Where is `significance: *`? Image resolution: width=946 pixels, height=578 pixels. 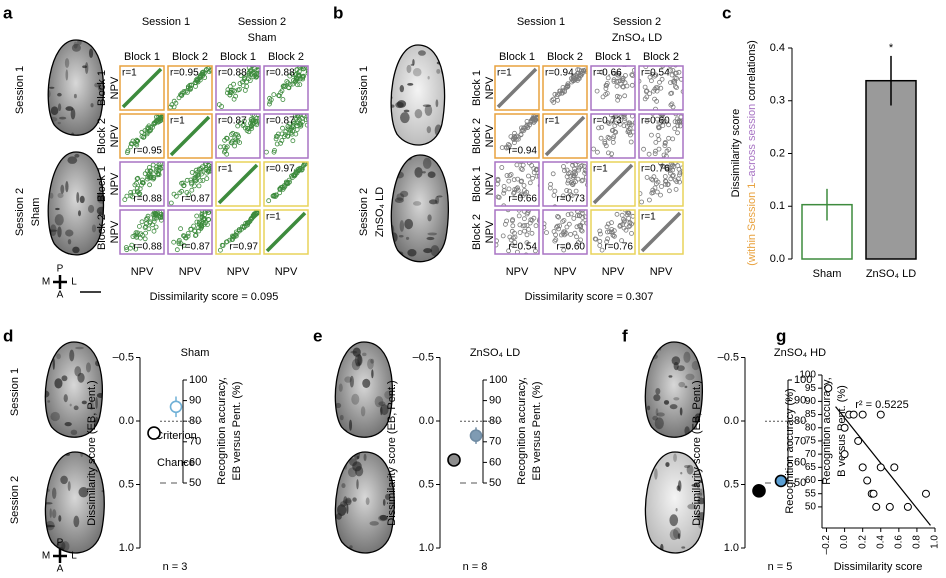 significance: * is located at coordinates (891, 48).